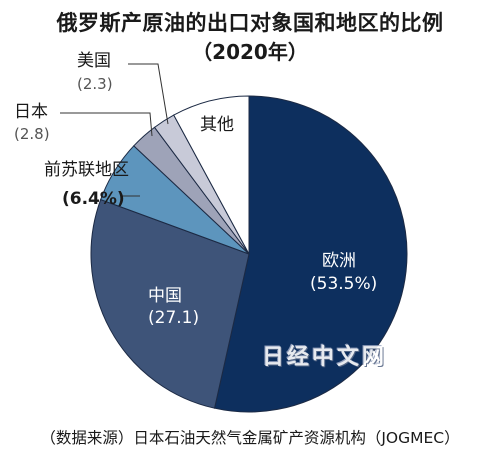 The height and width of the screenshot is (461, 500). What do you see at coordinates (325, 357) in the screenshot?
I see `watermark: 日经中文网` at bounding box center [325, 357].